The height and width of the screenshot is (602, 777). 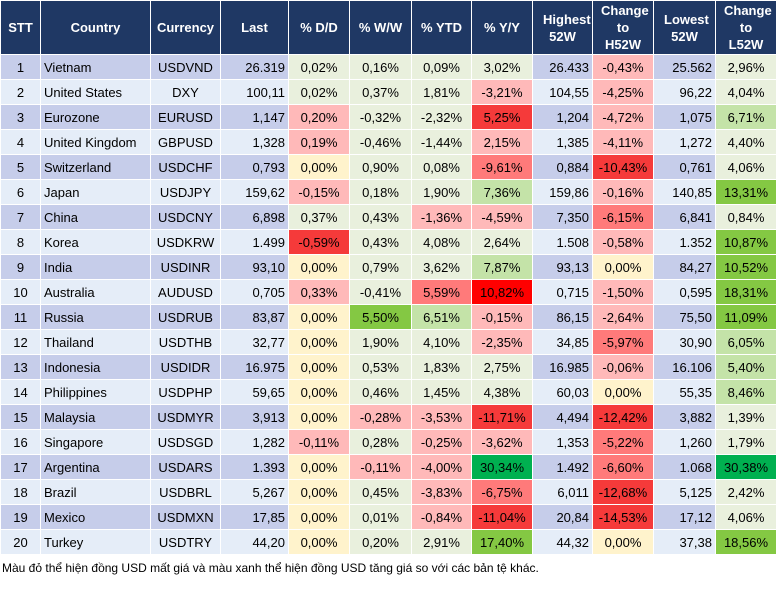 What do you see at coordinates (95, 392) in the screenshot?
I see `cell-country: Philippines` at bounding box center [95, 392].